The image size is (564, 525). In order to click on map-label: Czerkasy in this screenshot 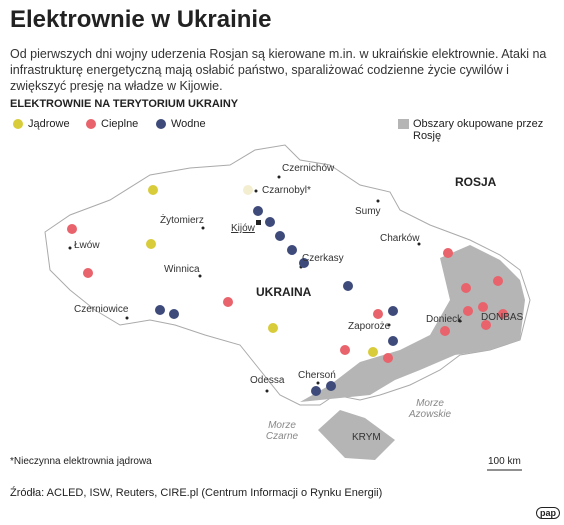, I will do `click(323, 258)`.